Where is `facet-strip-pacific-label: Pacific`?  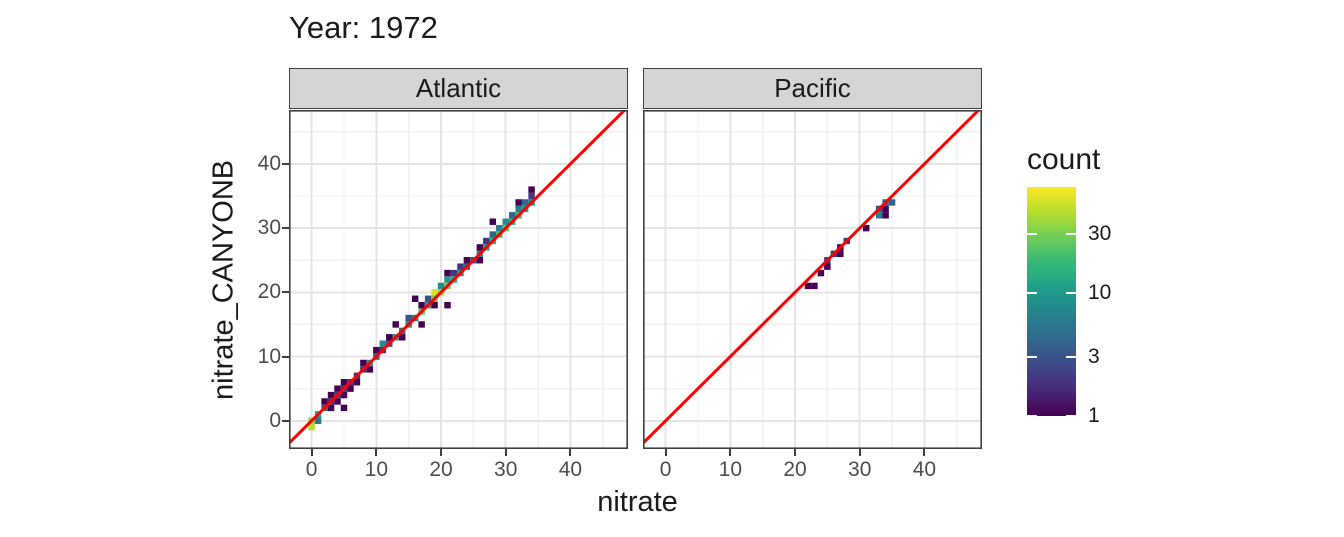
facet-strip-pacific-label: Pacific is located at coordinates (812, 88).